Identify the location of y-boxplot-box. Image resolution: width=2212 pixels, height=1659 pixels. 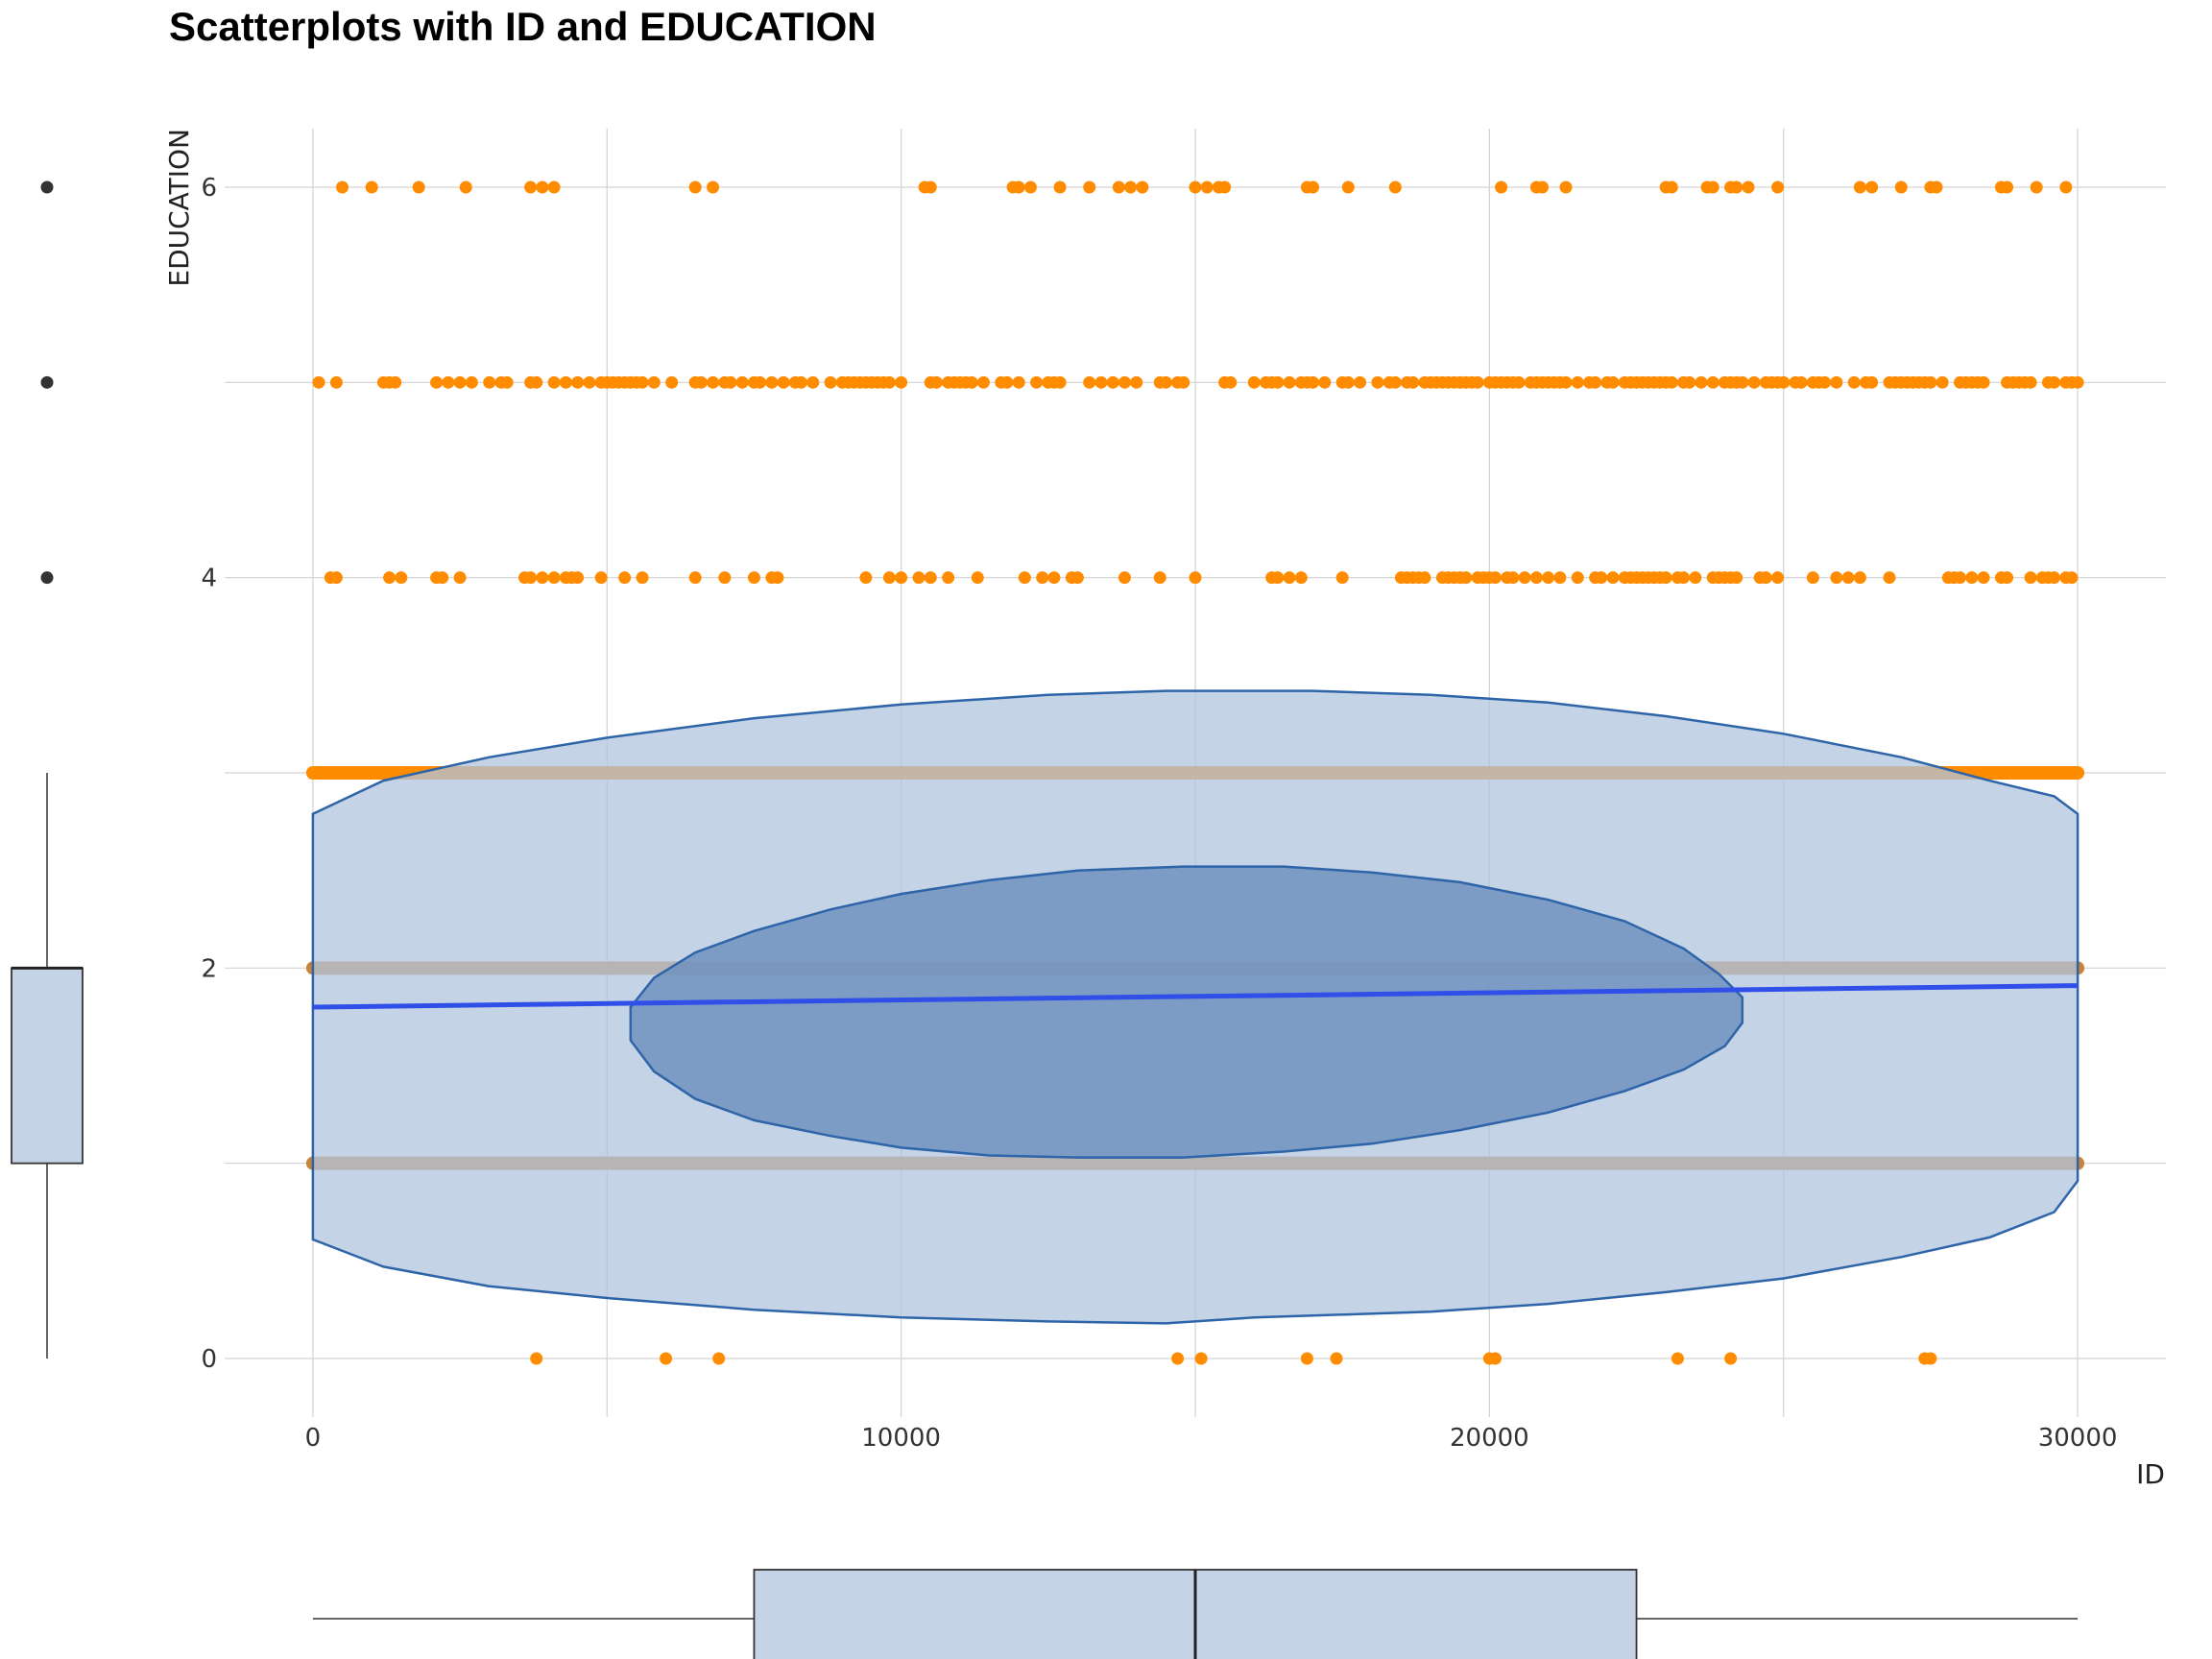
(47, 1066).